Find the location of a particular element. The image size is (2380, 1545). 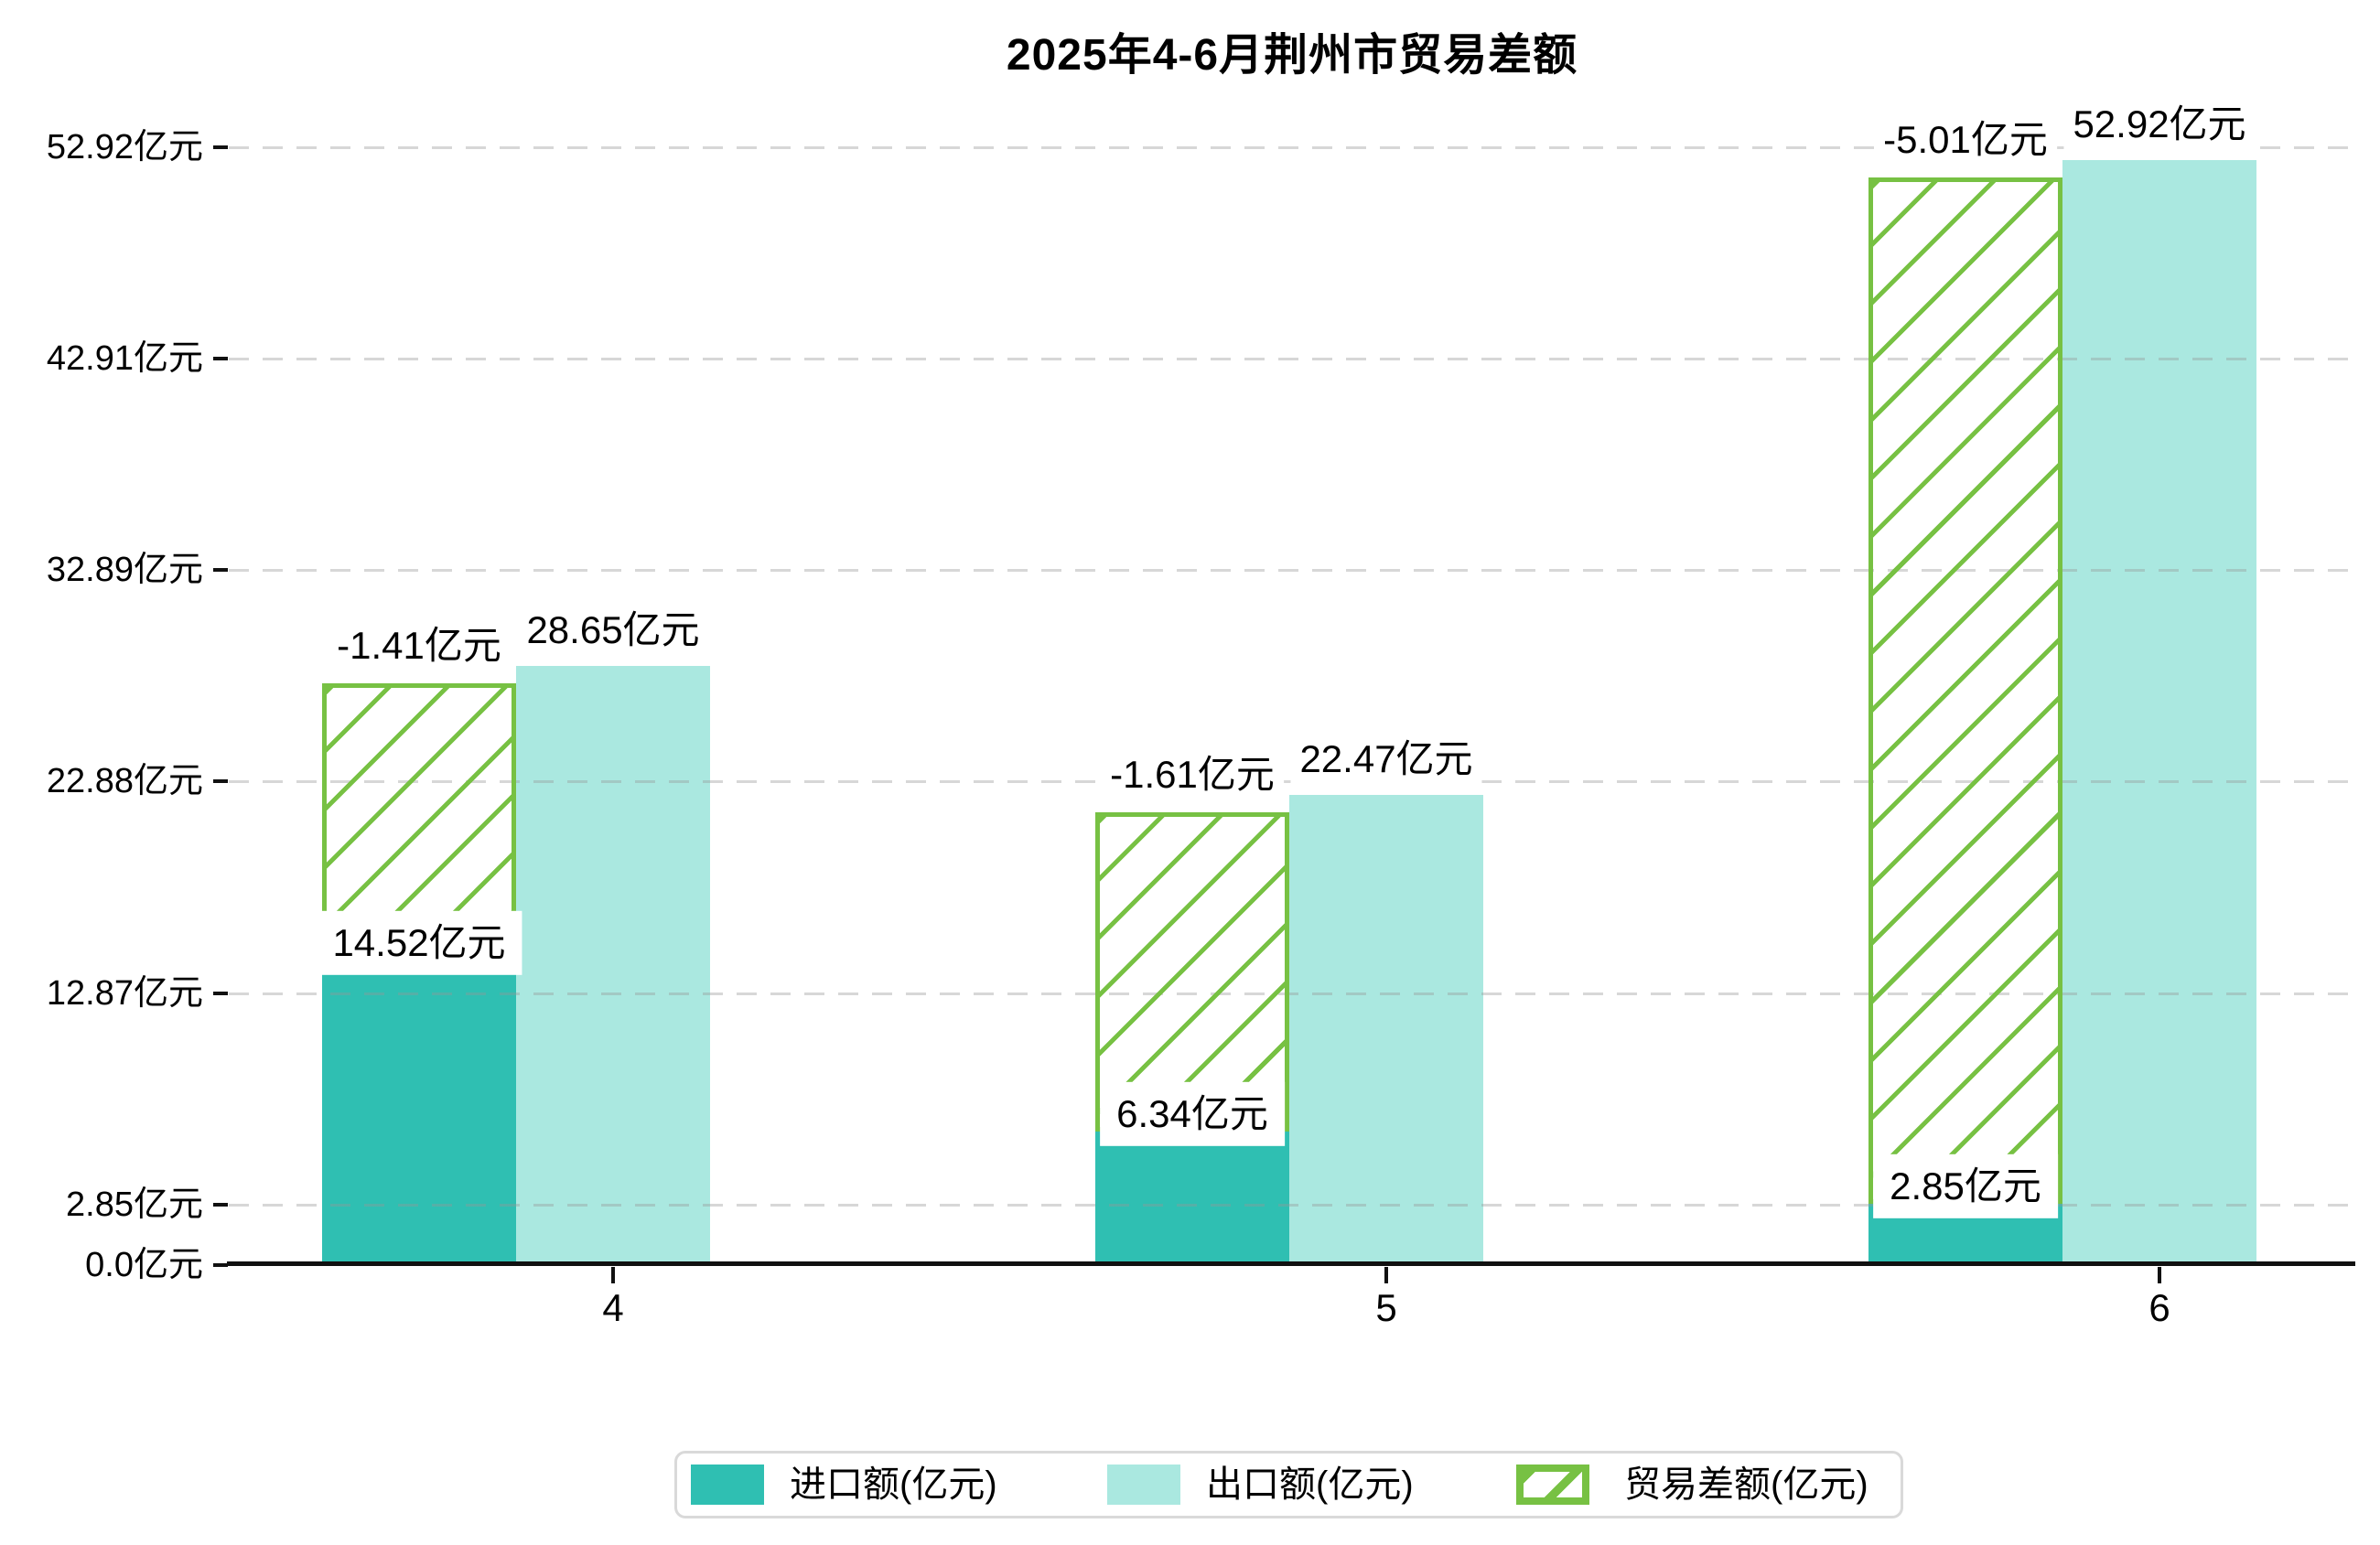

value-label-balance: -5.01亿元 is located at coordinates (1965, 140).